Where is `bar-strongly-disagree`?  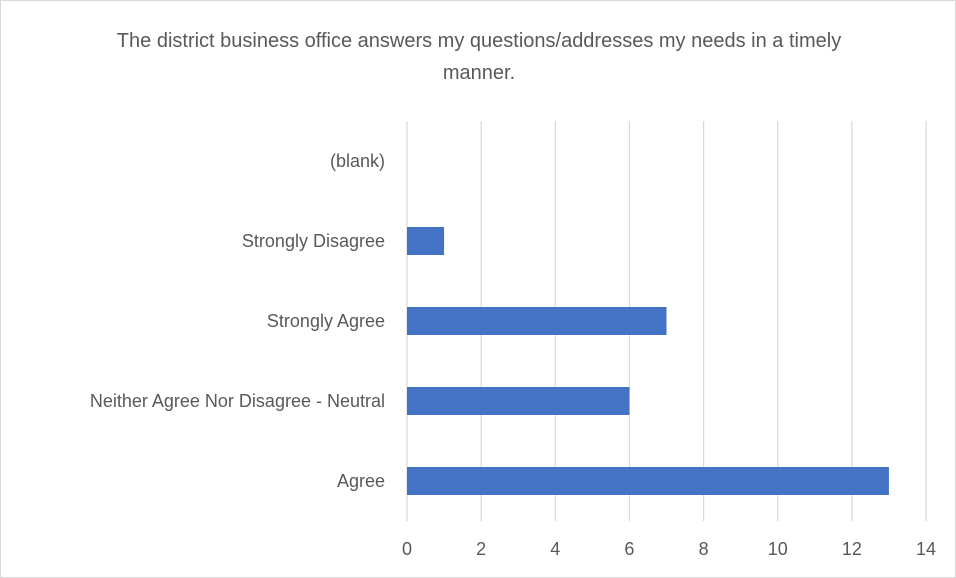 bar-strongly-disagree is located at coordinates (426, 241).